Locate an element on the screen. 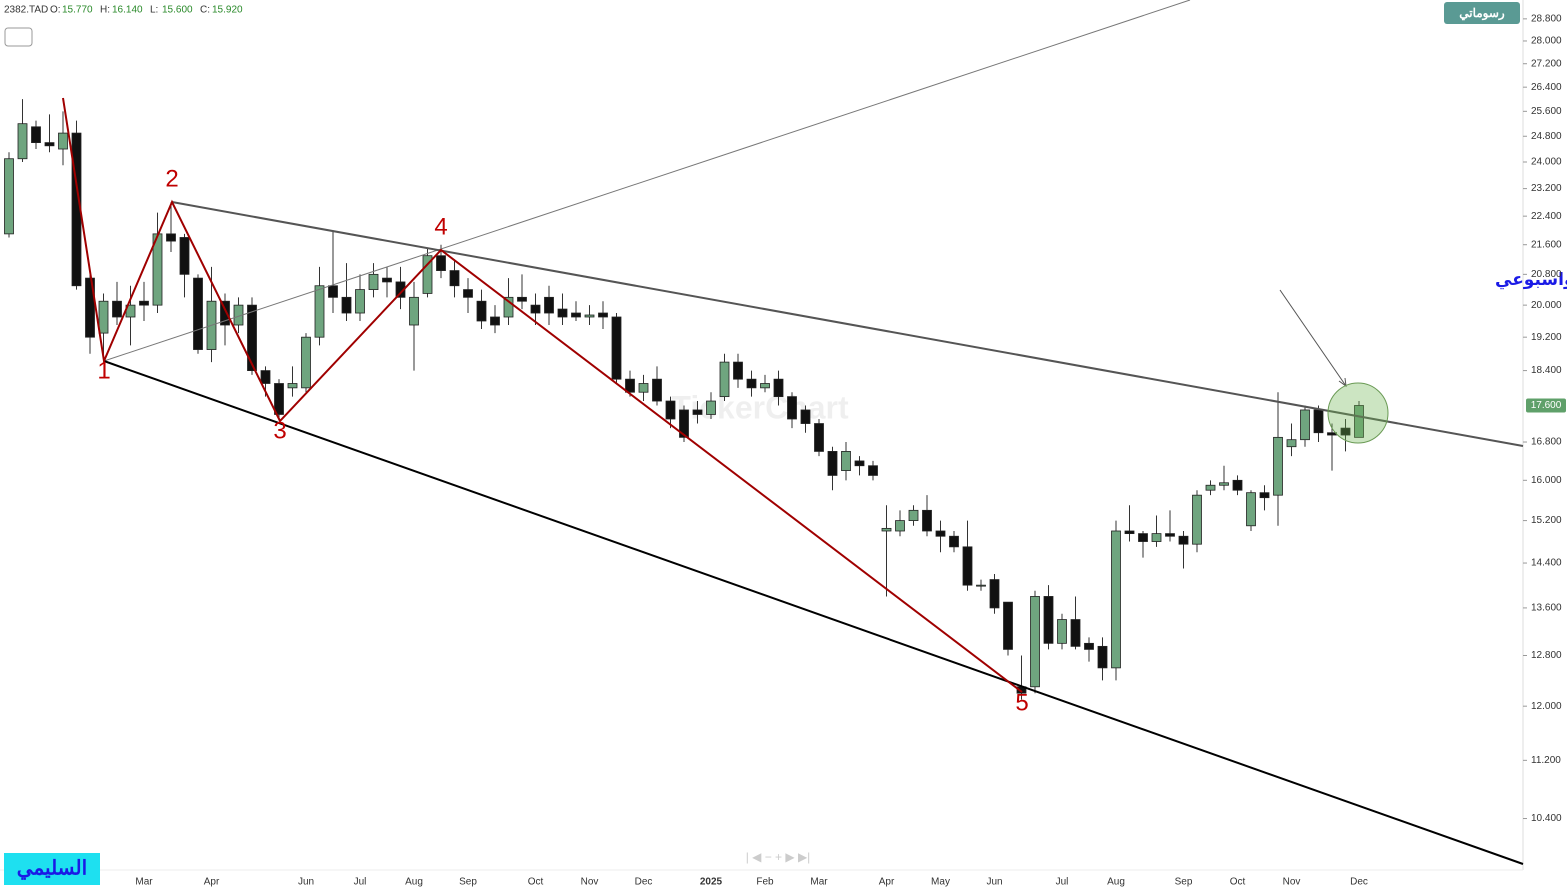 Image resolution: width=1567 pixels, height=891 pixels. y-tick-label: 22.400 is located at coordinates (1546, 216).